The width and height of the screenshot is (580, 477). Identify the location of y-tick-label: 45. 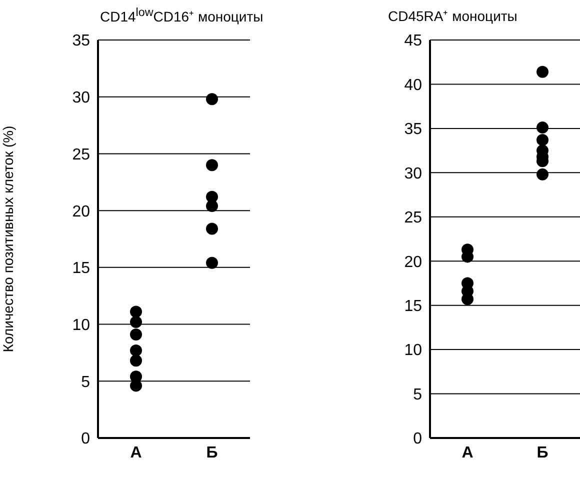
(413, 41).